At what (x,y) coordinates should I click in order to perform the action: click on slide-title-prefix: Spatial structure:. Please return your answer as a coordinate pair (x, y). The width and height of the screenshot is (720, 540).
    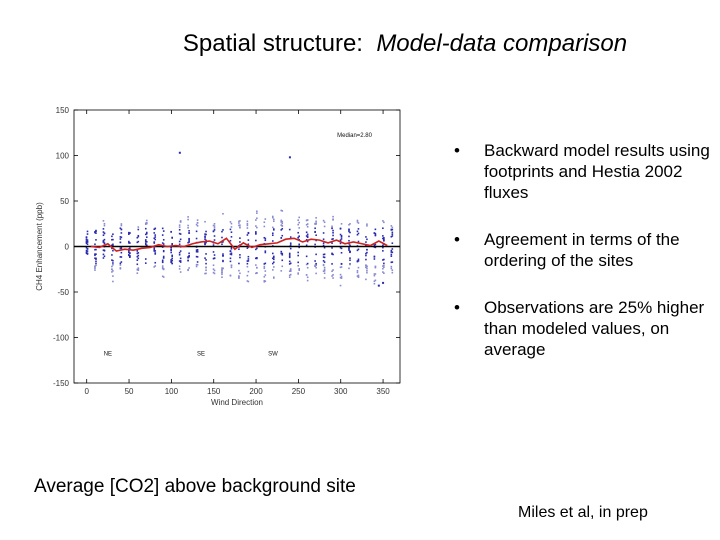
    Looking at the image, I should click on (272, 43).